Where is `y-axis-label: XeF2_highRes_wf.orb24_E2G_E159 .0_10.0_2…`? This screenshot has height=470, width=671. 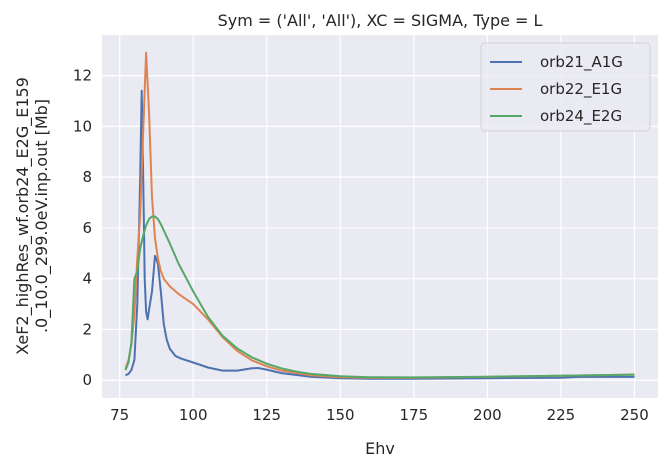
y-axis-label: XeF2_highRes_wf.orb24_E2G_E159 .0_10.0_2… is located at coordinates (32, 216).